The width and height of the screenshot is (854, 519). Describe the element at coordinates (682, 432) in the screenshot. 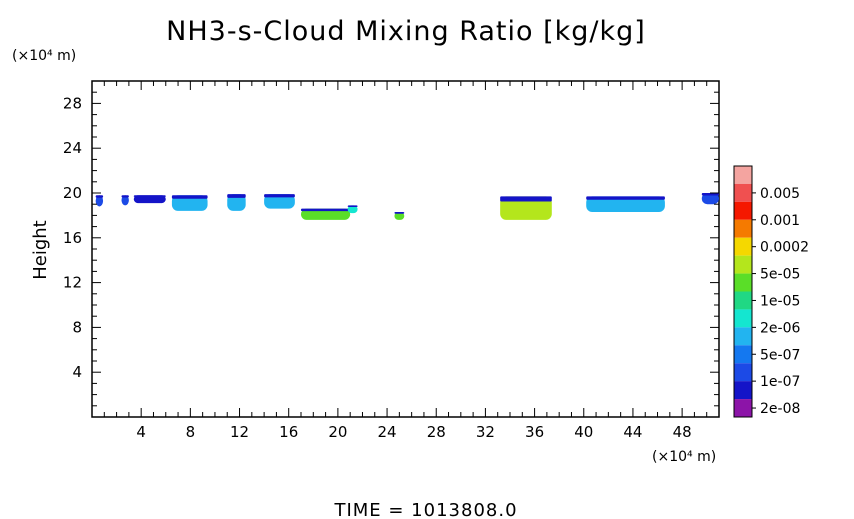

I see `x-tick-label: 48` at that location.